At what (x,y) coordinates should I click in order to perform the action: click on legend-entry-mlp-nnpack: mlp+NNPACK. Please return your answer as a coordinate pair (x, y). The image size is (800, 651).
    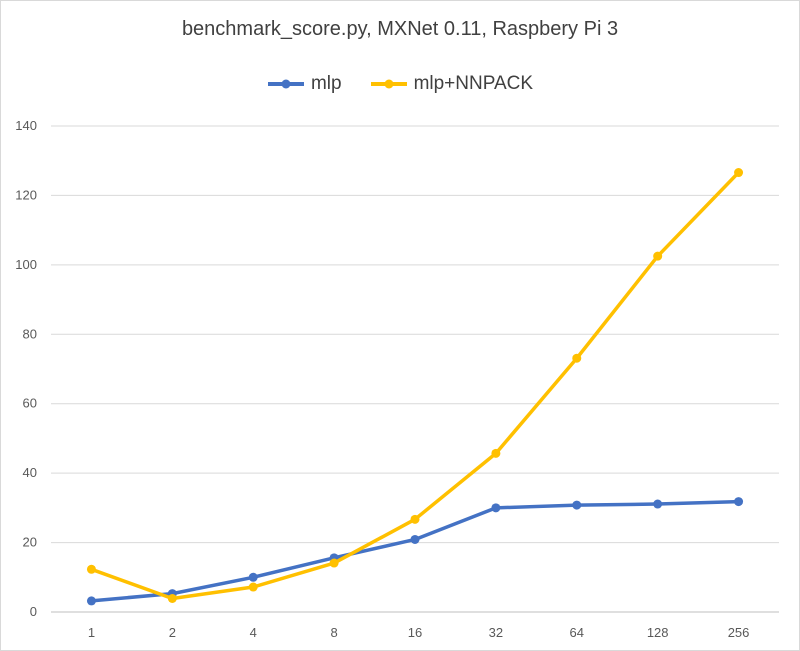
    Looking at the image, I should click on (451, 84).